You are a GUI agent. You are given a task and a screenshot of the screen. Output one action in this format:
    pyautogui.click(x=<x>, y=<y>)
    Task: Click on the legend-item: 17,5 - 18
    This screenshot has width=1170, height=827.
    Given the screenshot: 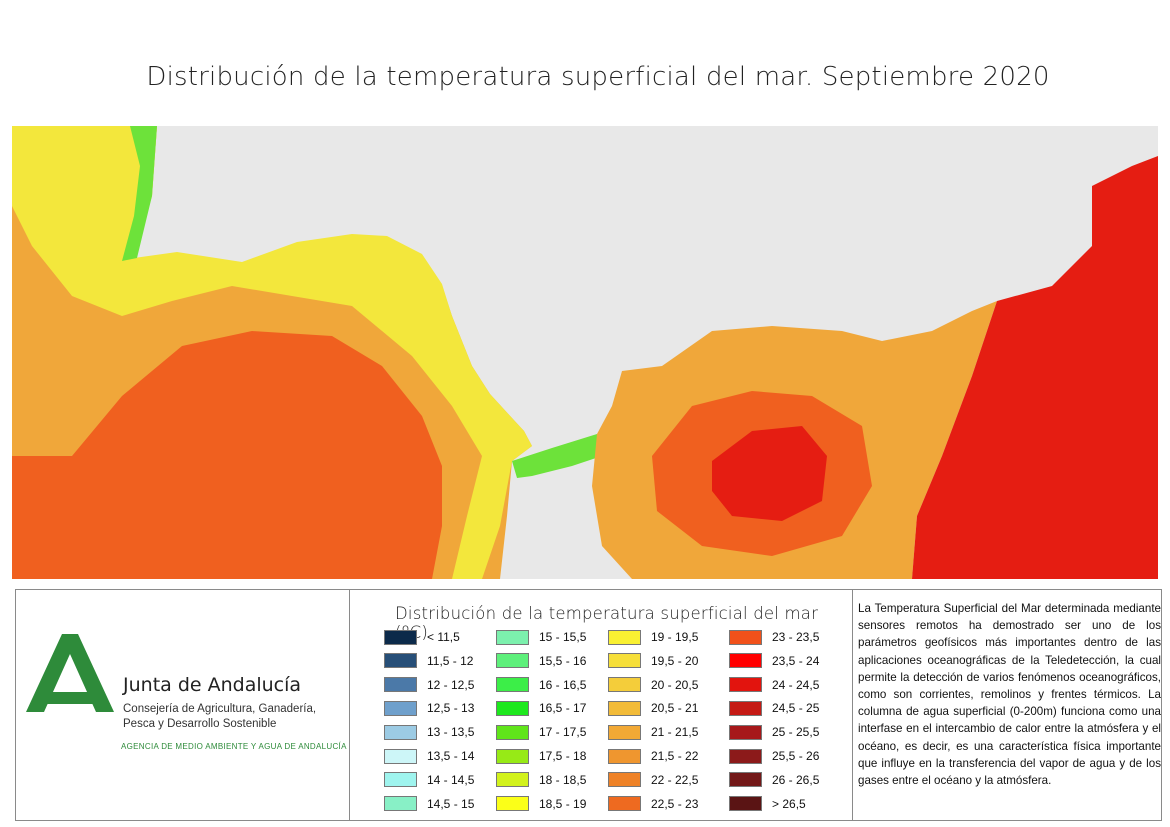 What is the action you would take?
    pyautogui.click(x=541, y=756)
    